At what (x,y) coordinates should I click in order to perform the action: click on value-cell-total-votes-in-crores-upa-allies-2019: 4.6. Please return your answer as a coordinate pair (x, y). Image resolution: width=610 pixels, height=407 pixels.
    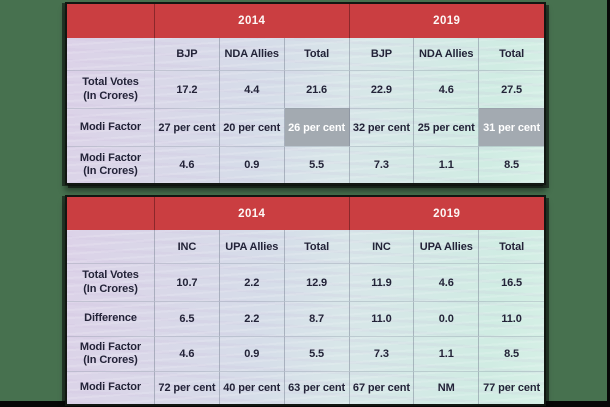
    Looking at the image, I should click on (447, 282).